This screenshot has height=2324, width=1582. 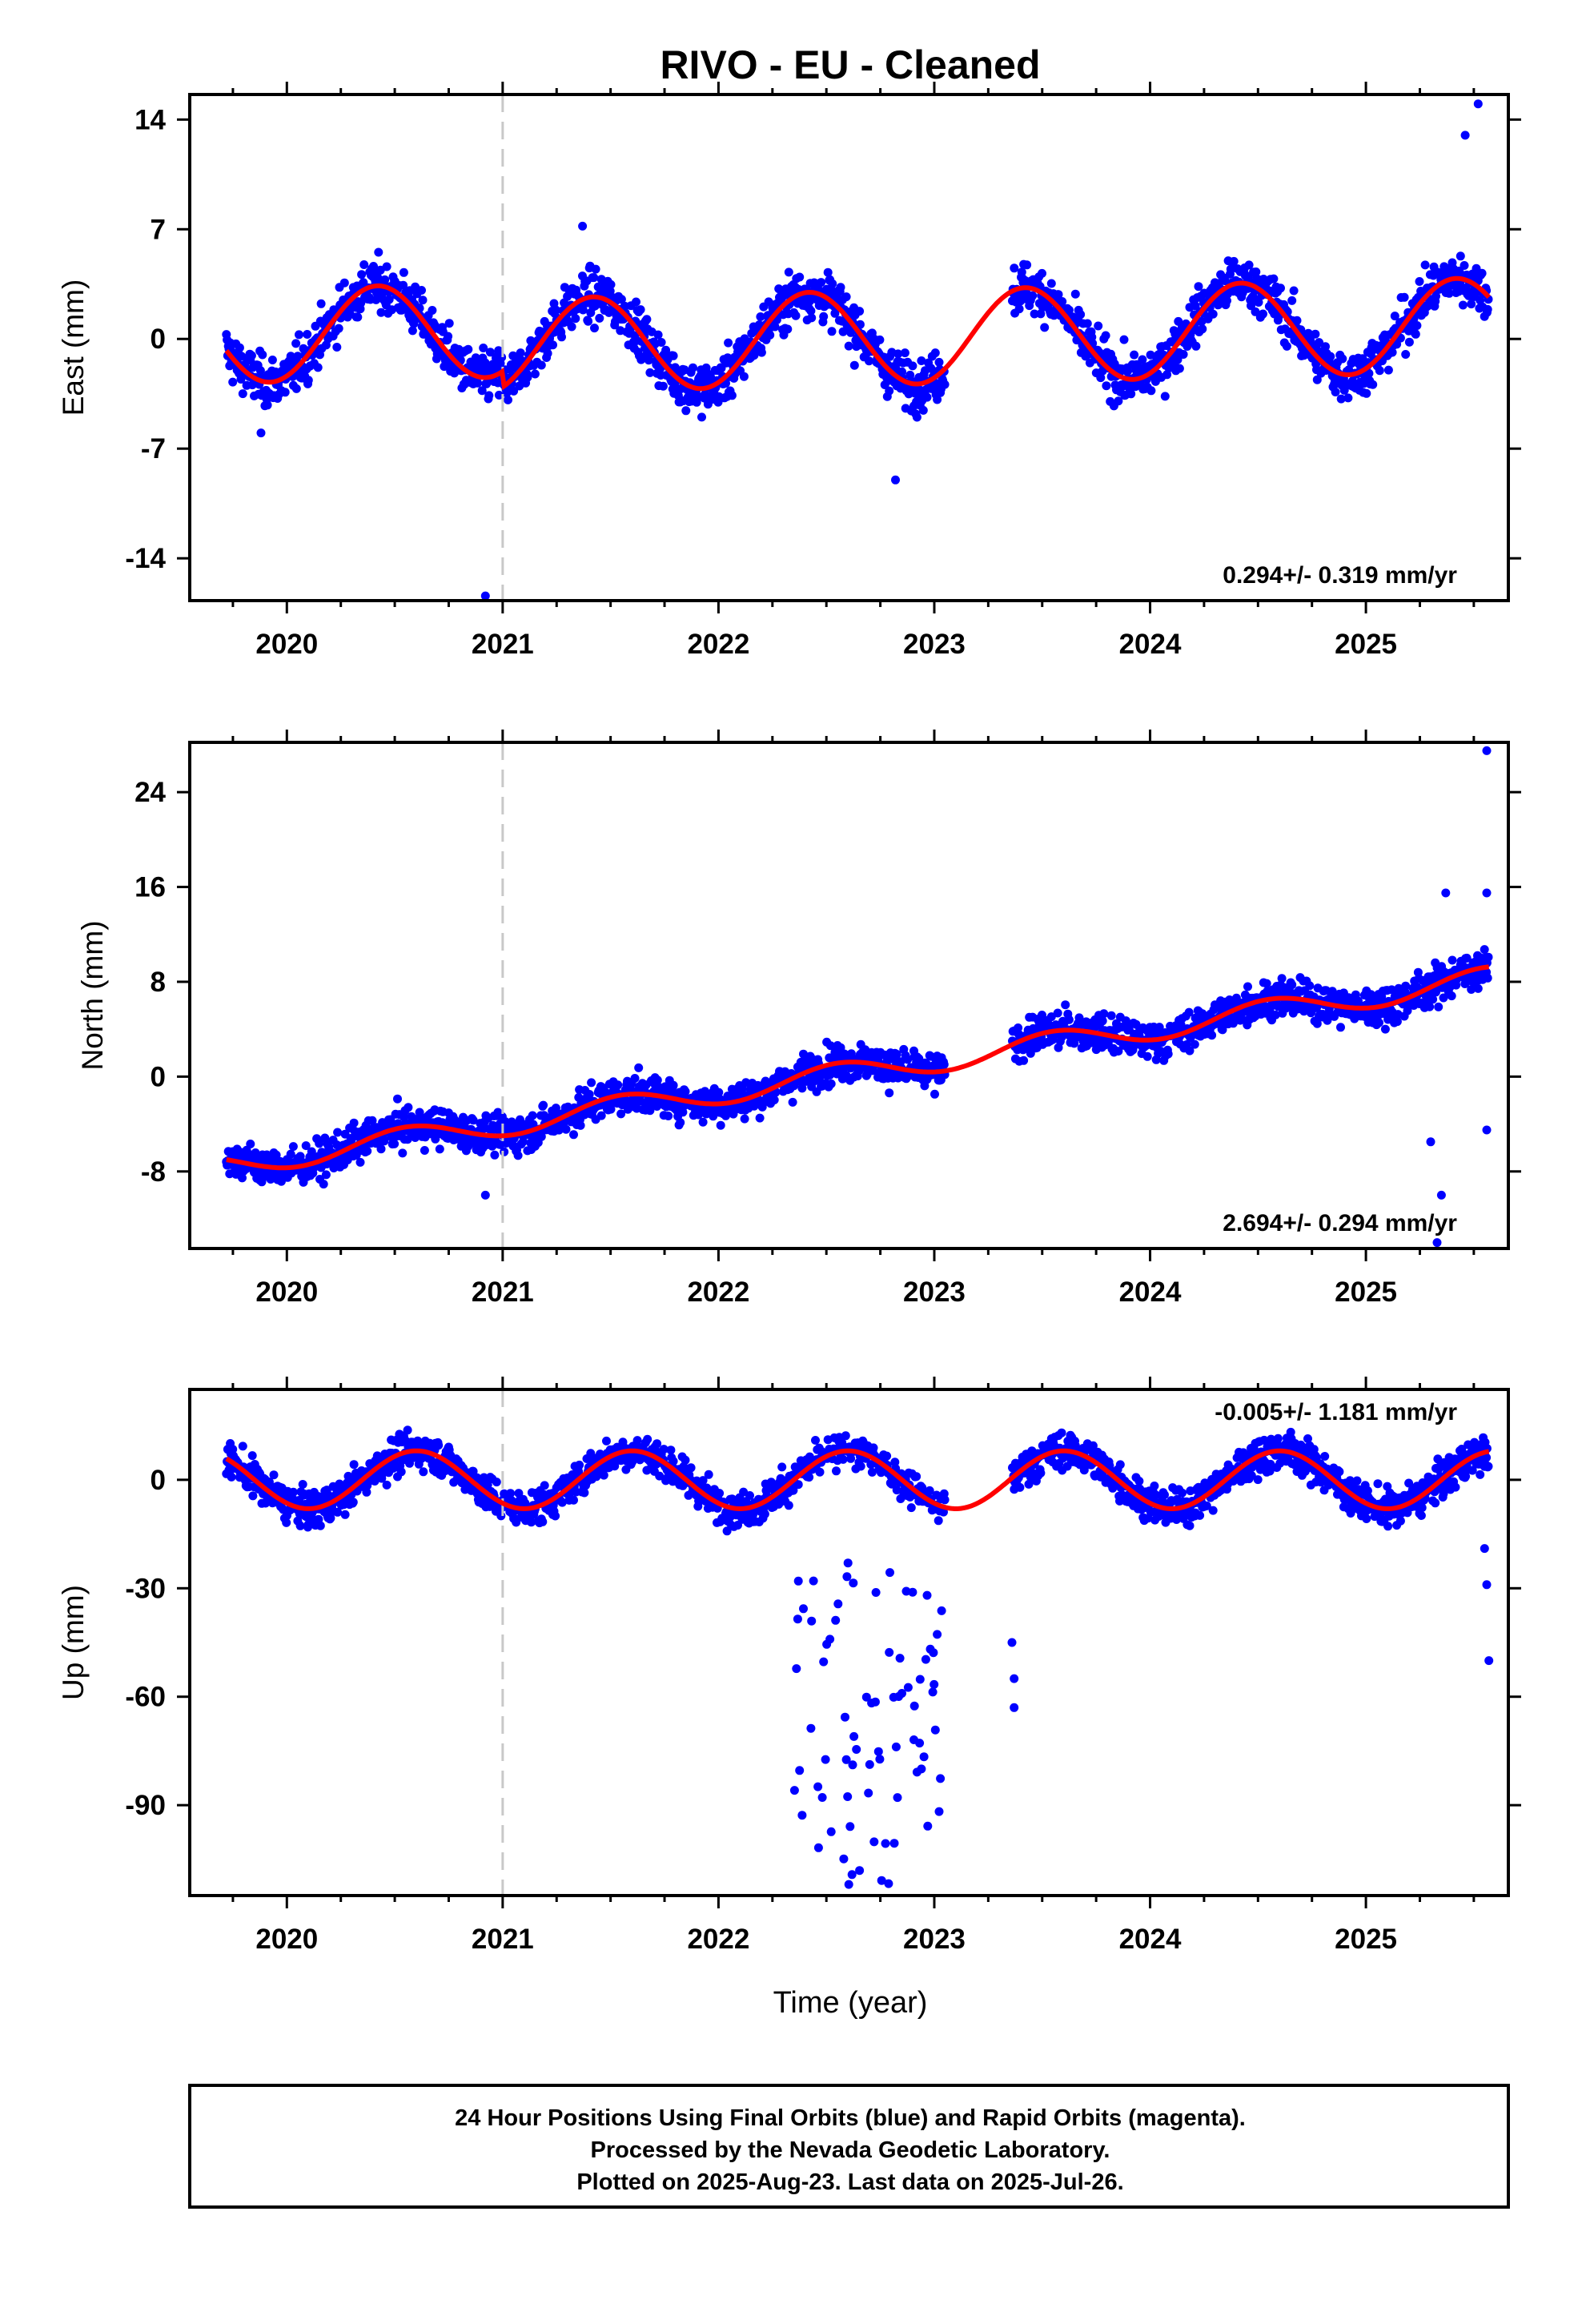 What do you see at coordinates (154, 449) in the screenshot?
I see `east-y-tick-label: -7` at bounding box center [154, 449].